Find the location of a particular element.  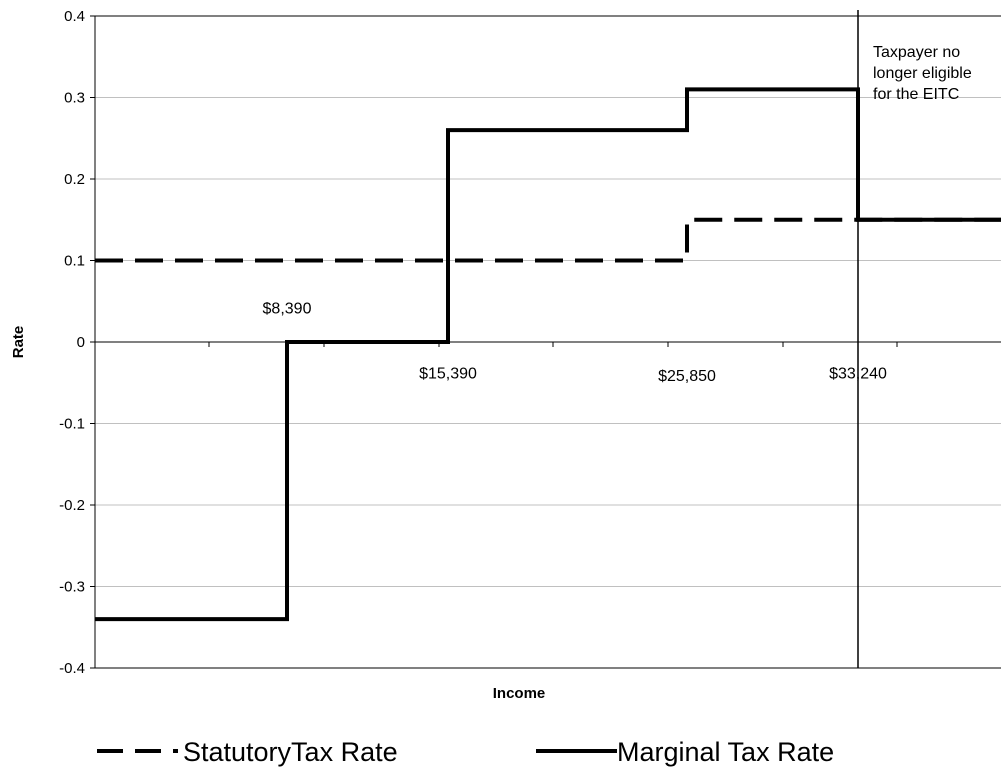

x-axis-title: Income is located at coordinates (519, 693).